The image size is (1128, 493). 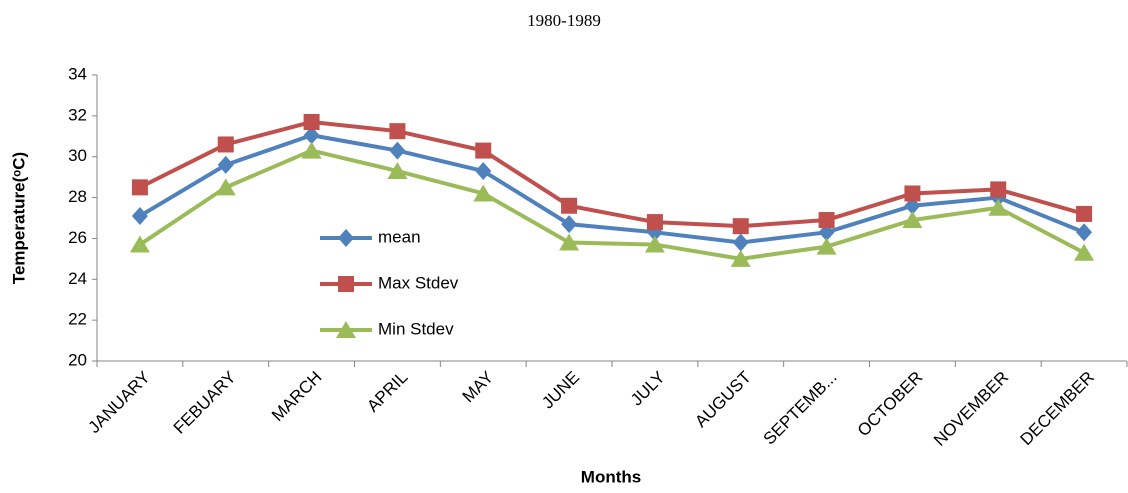 I want to click on x-tick-label: OCTOBER, so click(x=890, y=404).